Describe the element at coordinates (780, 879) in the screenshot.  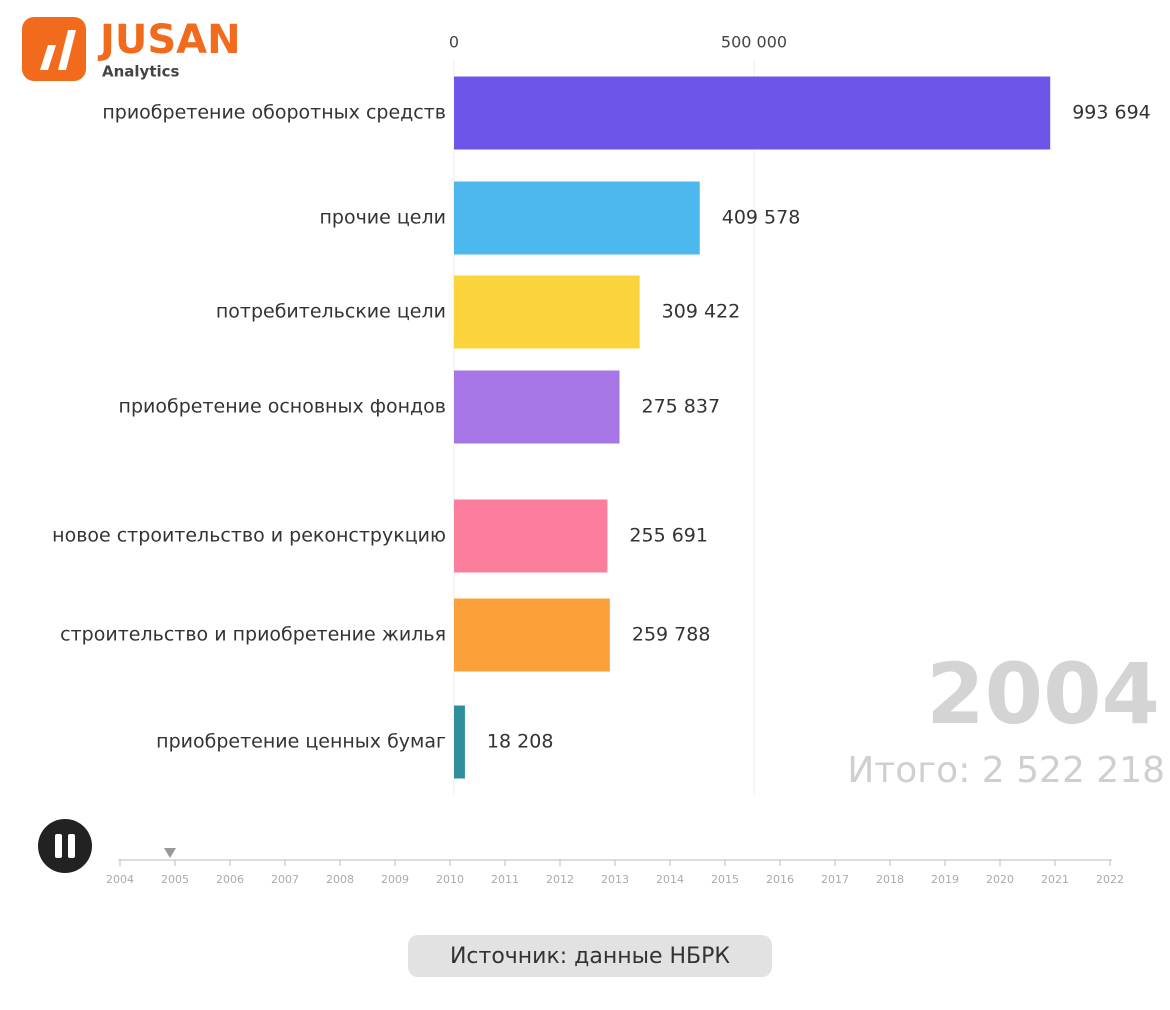
I see `timeline-label: 2016` at that location.